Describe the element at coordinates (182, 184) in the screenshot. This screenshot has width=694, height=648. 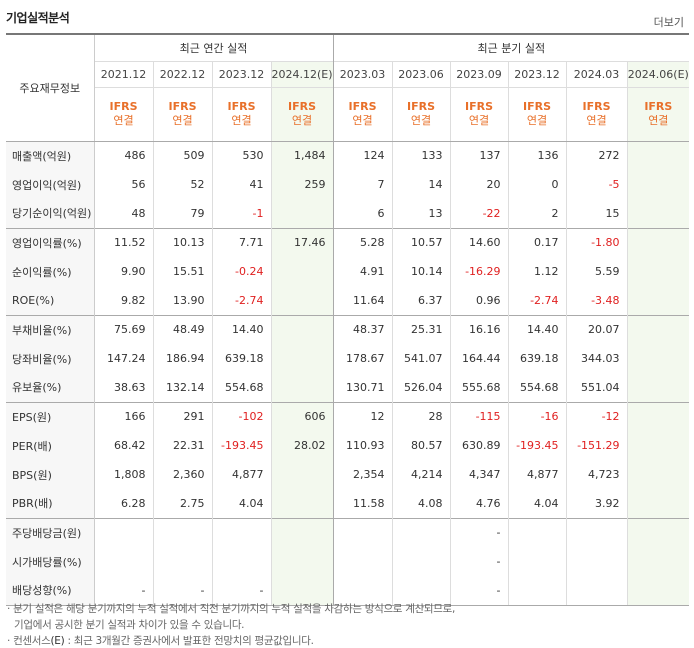
I see `table-cell: 52` at that location.